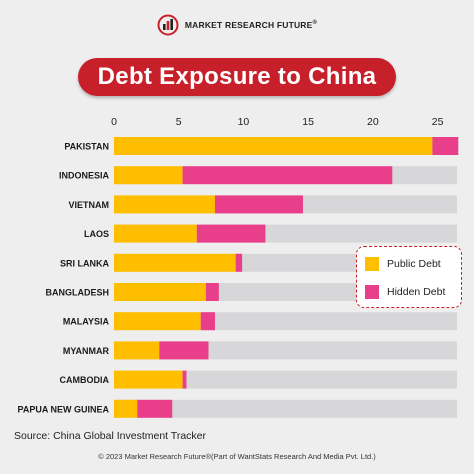 This screenshot has width=474, height=474. I want to click on brand-name: MARKET RESEARCH FUTURE®, so click(251, 25).